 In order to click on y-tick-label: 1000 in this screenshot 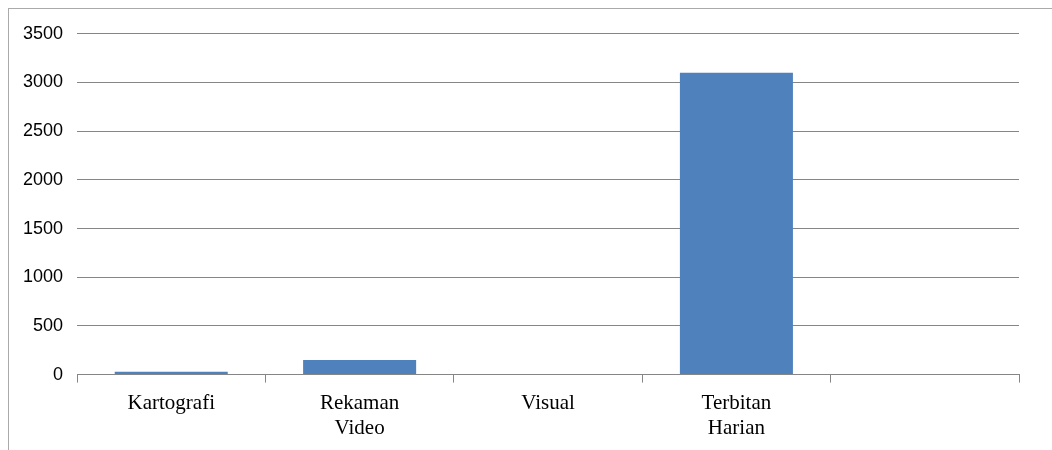, I will do `click(43, 276)`.